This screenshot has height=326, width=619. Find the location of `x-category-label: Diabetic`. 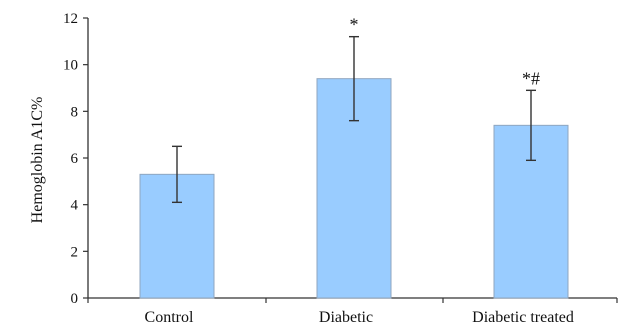

x-category-label: Diabetic is located at coordinates (346, 317).